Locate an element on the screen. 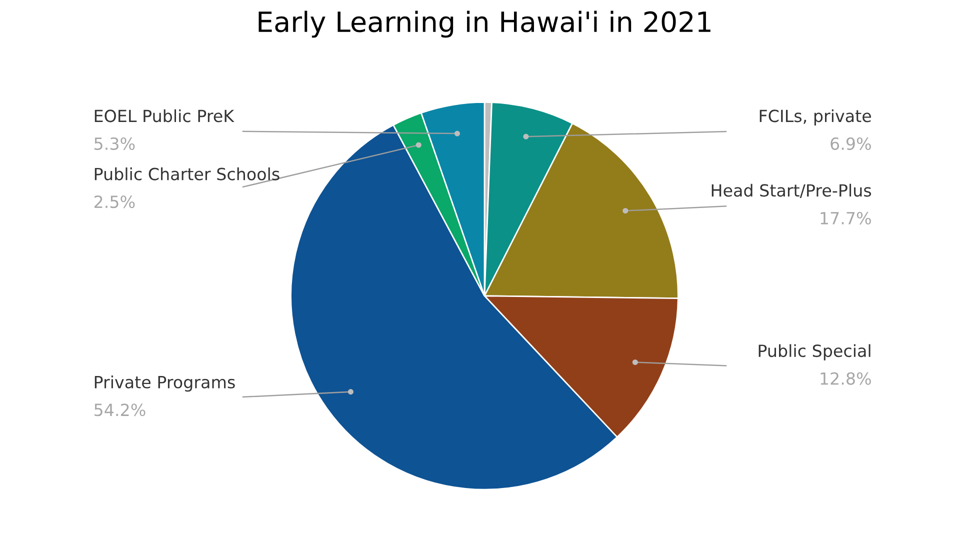  slice-label: Private Programs is located at coordinates (164, 384).